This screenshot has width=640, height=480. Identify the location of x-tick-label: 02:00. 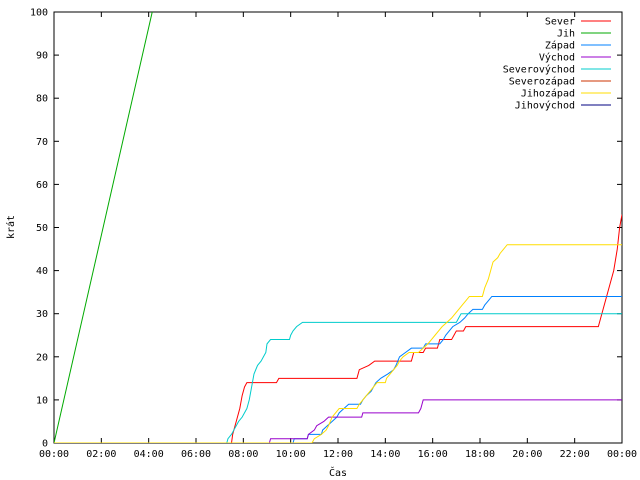
(101, 454).